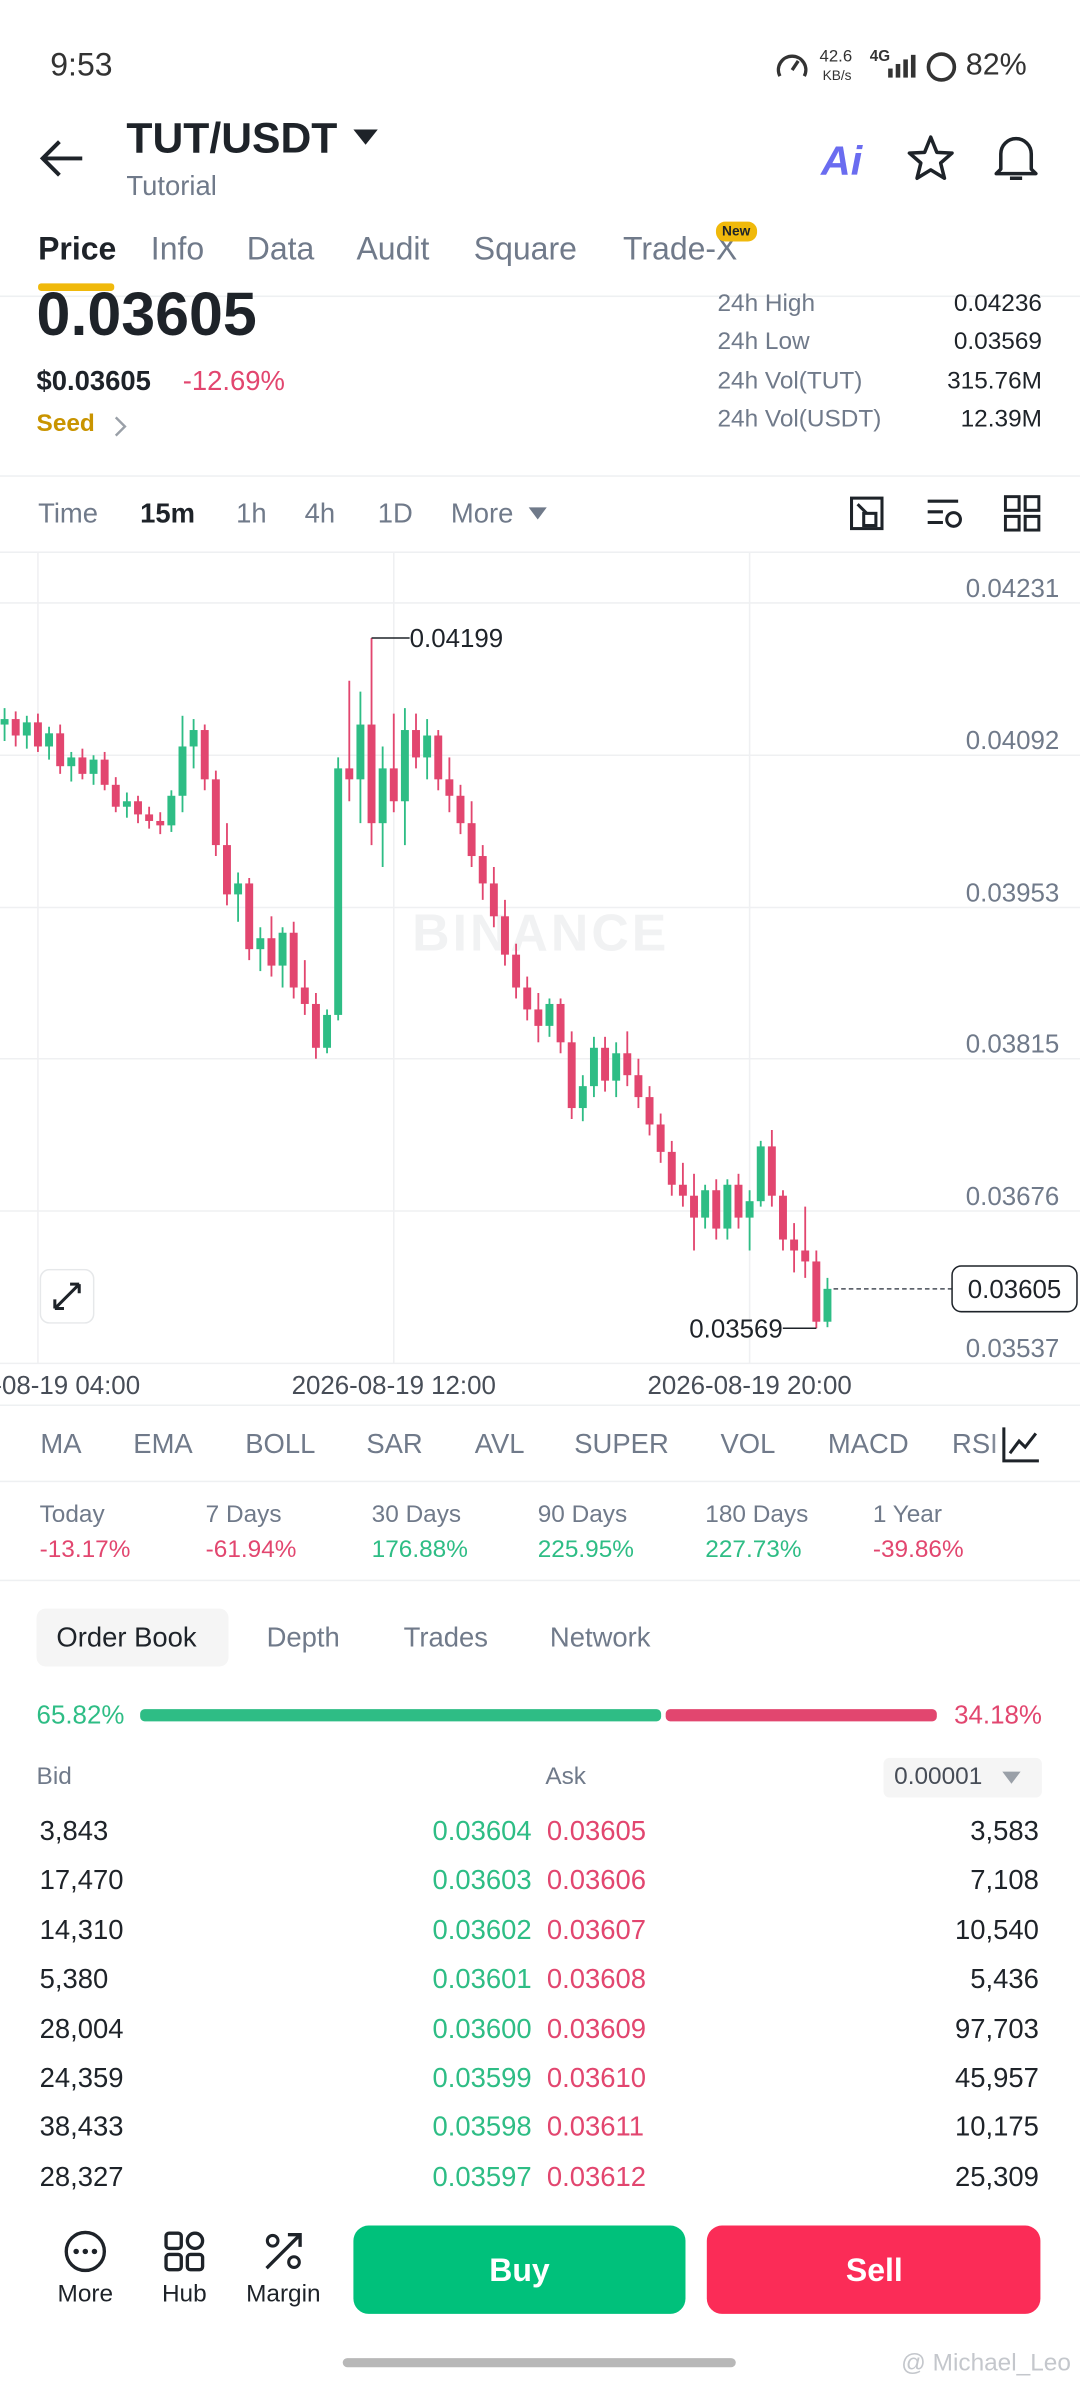  What do you see at coordinates (753, 1550) in the screenshot?
I see `period-change: 227.73%` at bounding box center [753, 1550].